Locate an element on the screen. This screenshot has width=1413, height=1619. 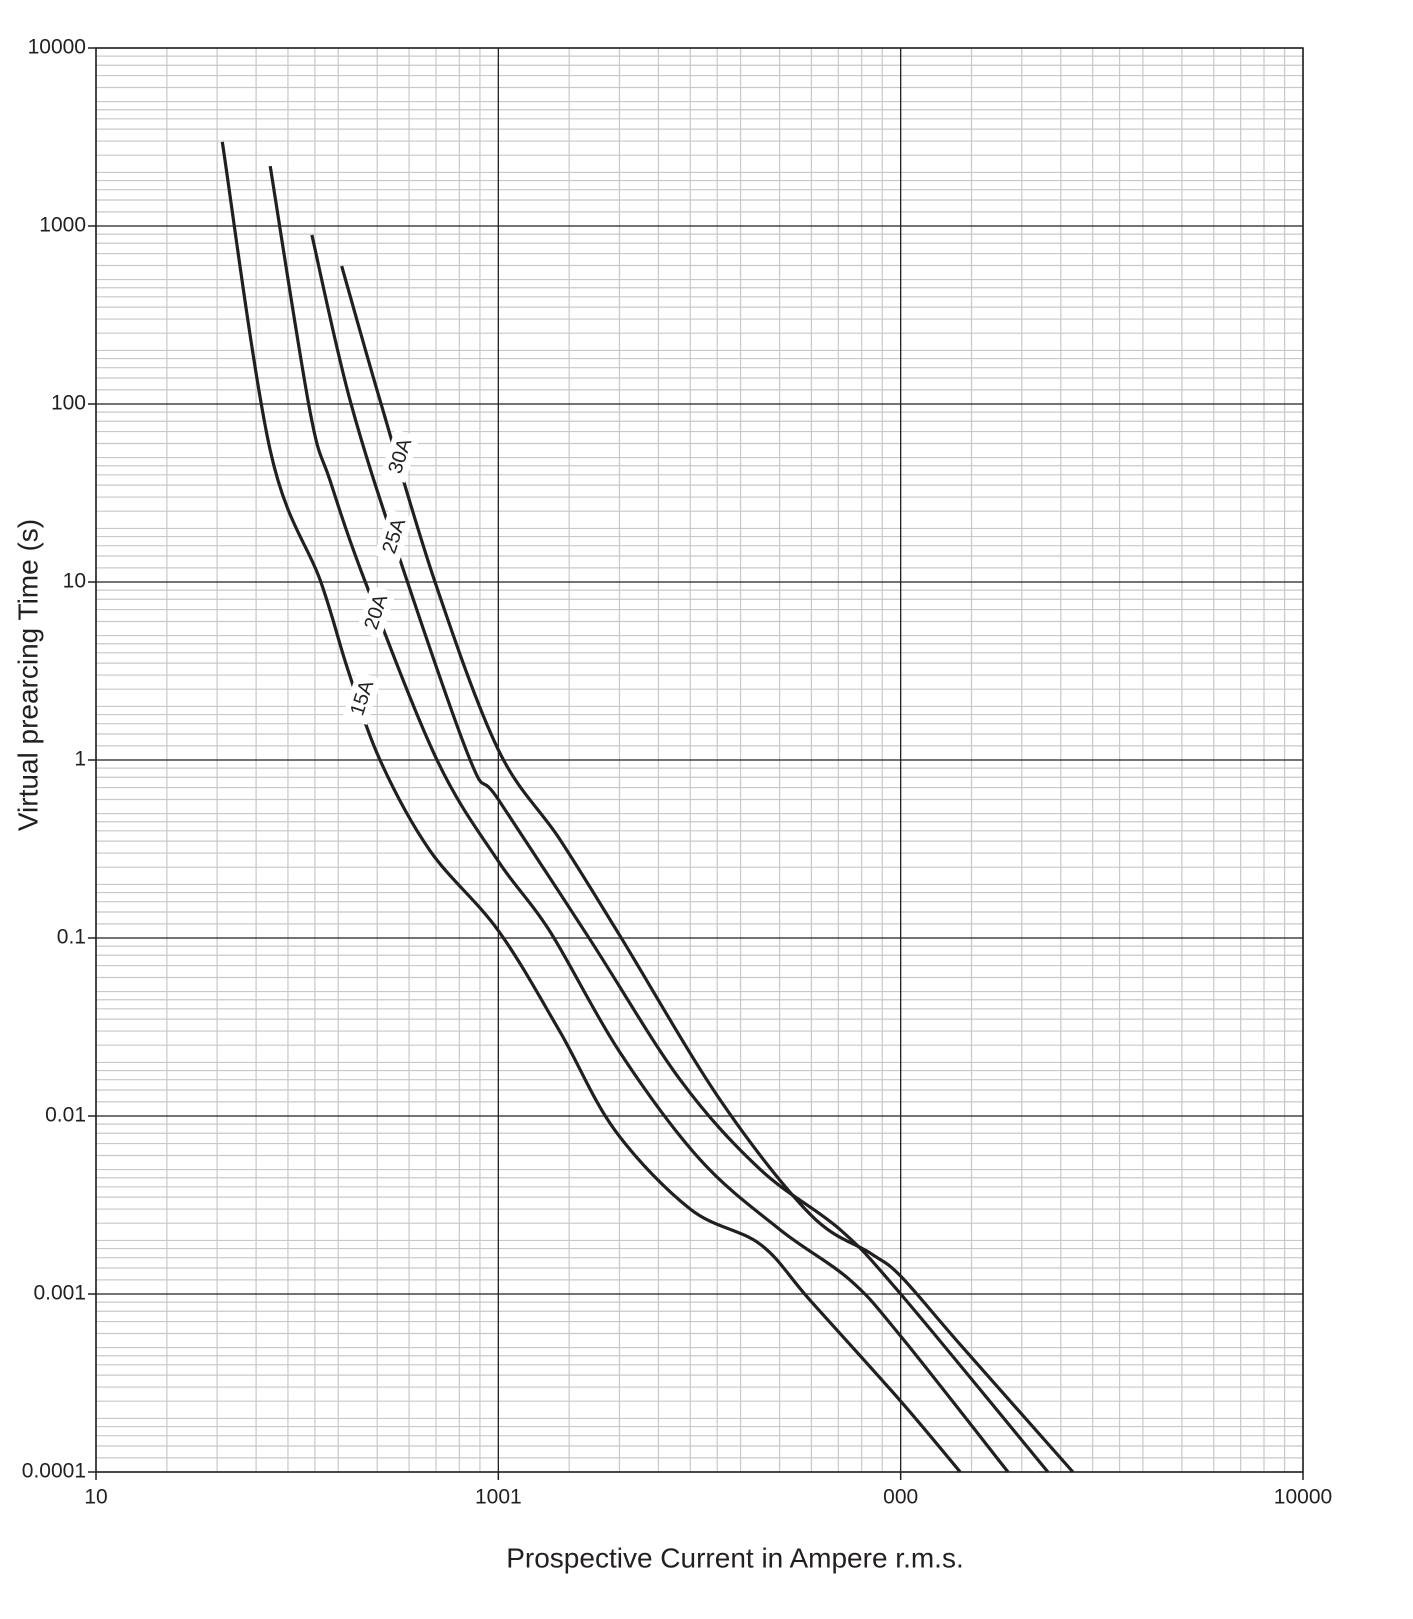
series-label-text: 30A is located at coordinates (400, 455).